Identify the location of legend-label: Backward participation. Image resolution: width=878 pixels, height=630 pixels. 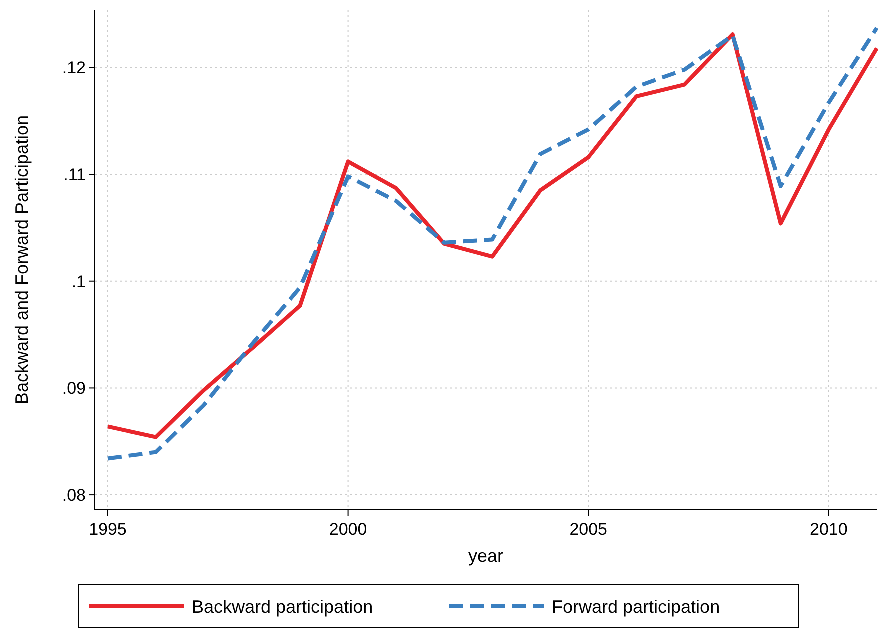
(283, 606).